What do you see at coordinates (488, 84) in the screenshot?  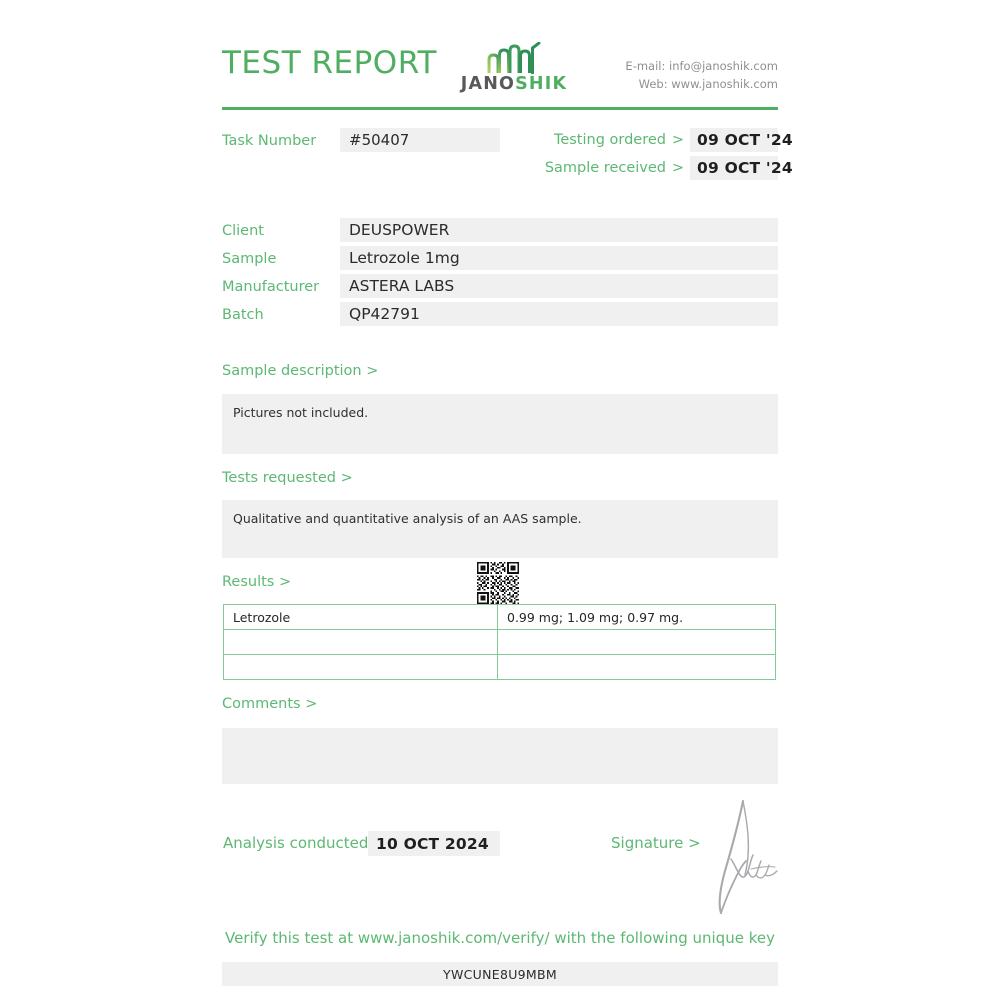 I see `logo-word-jano: JANO` at bounding box center [488, 84].